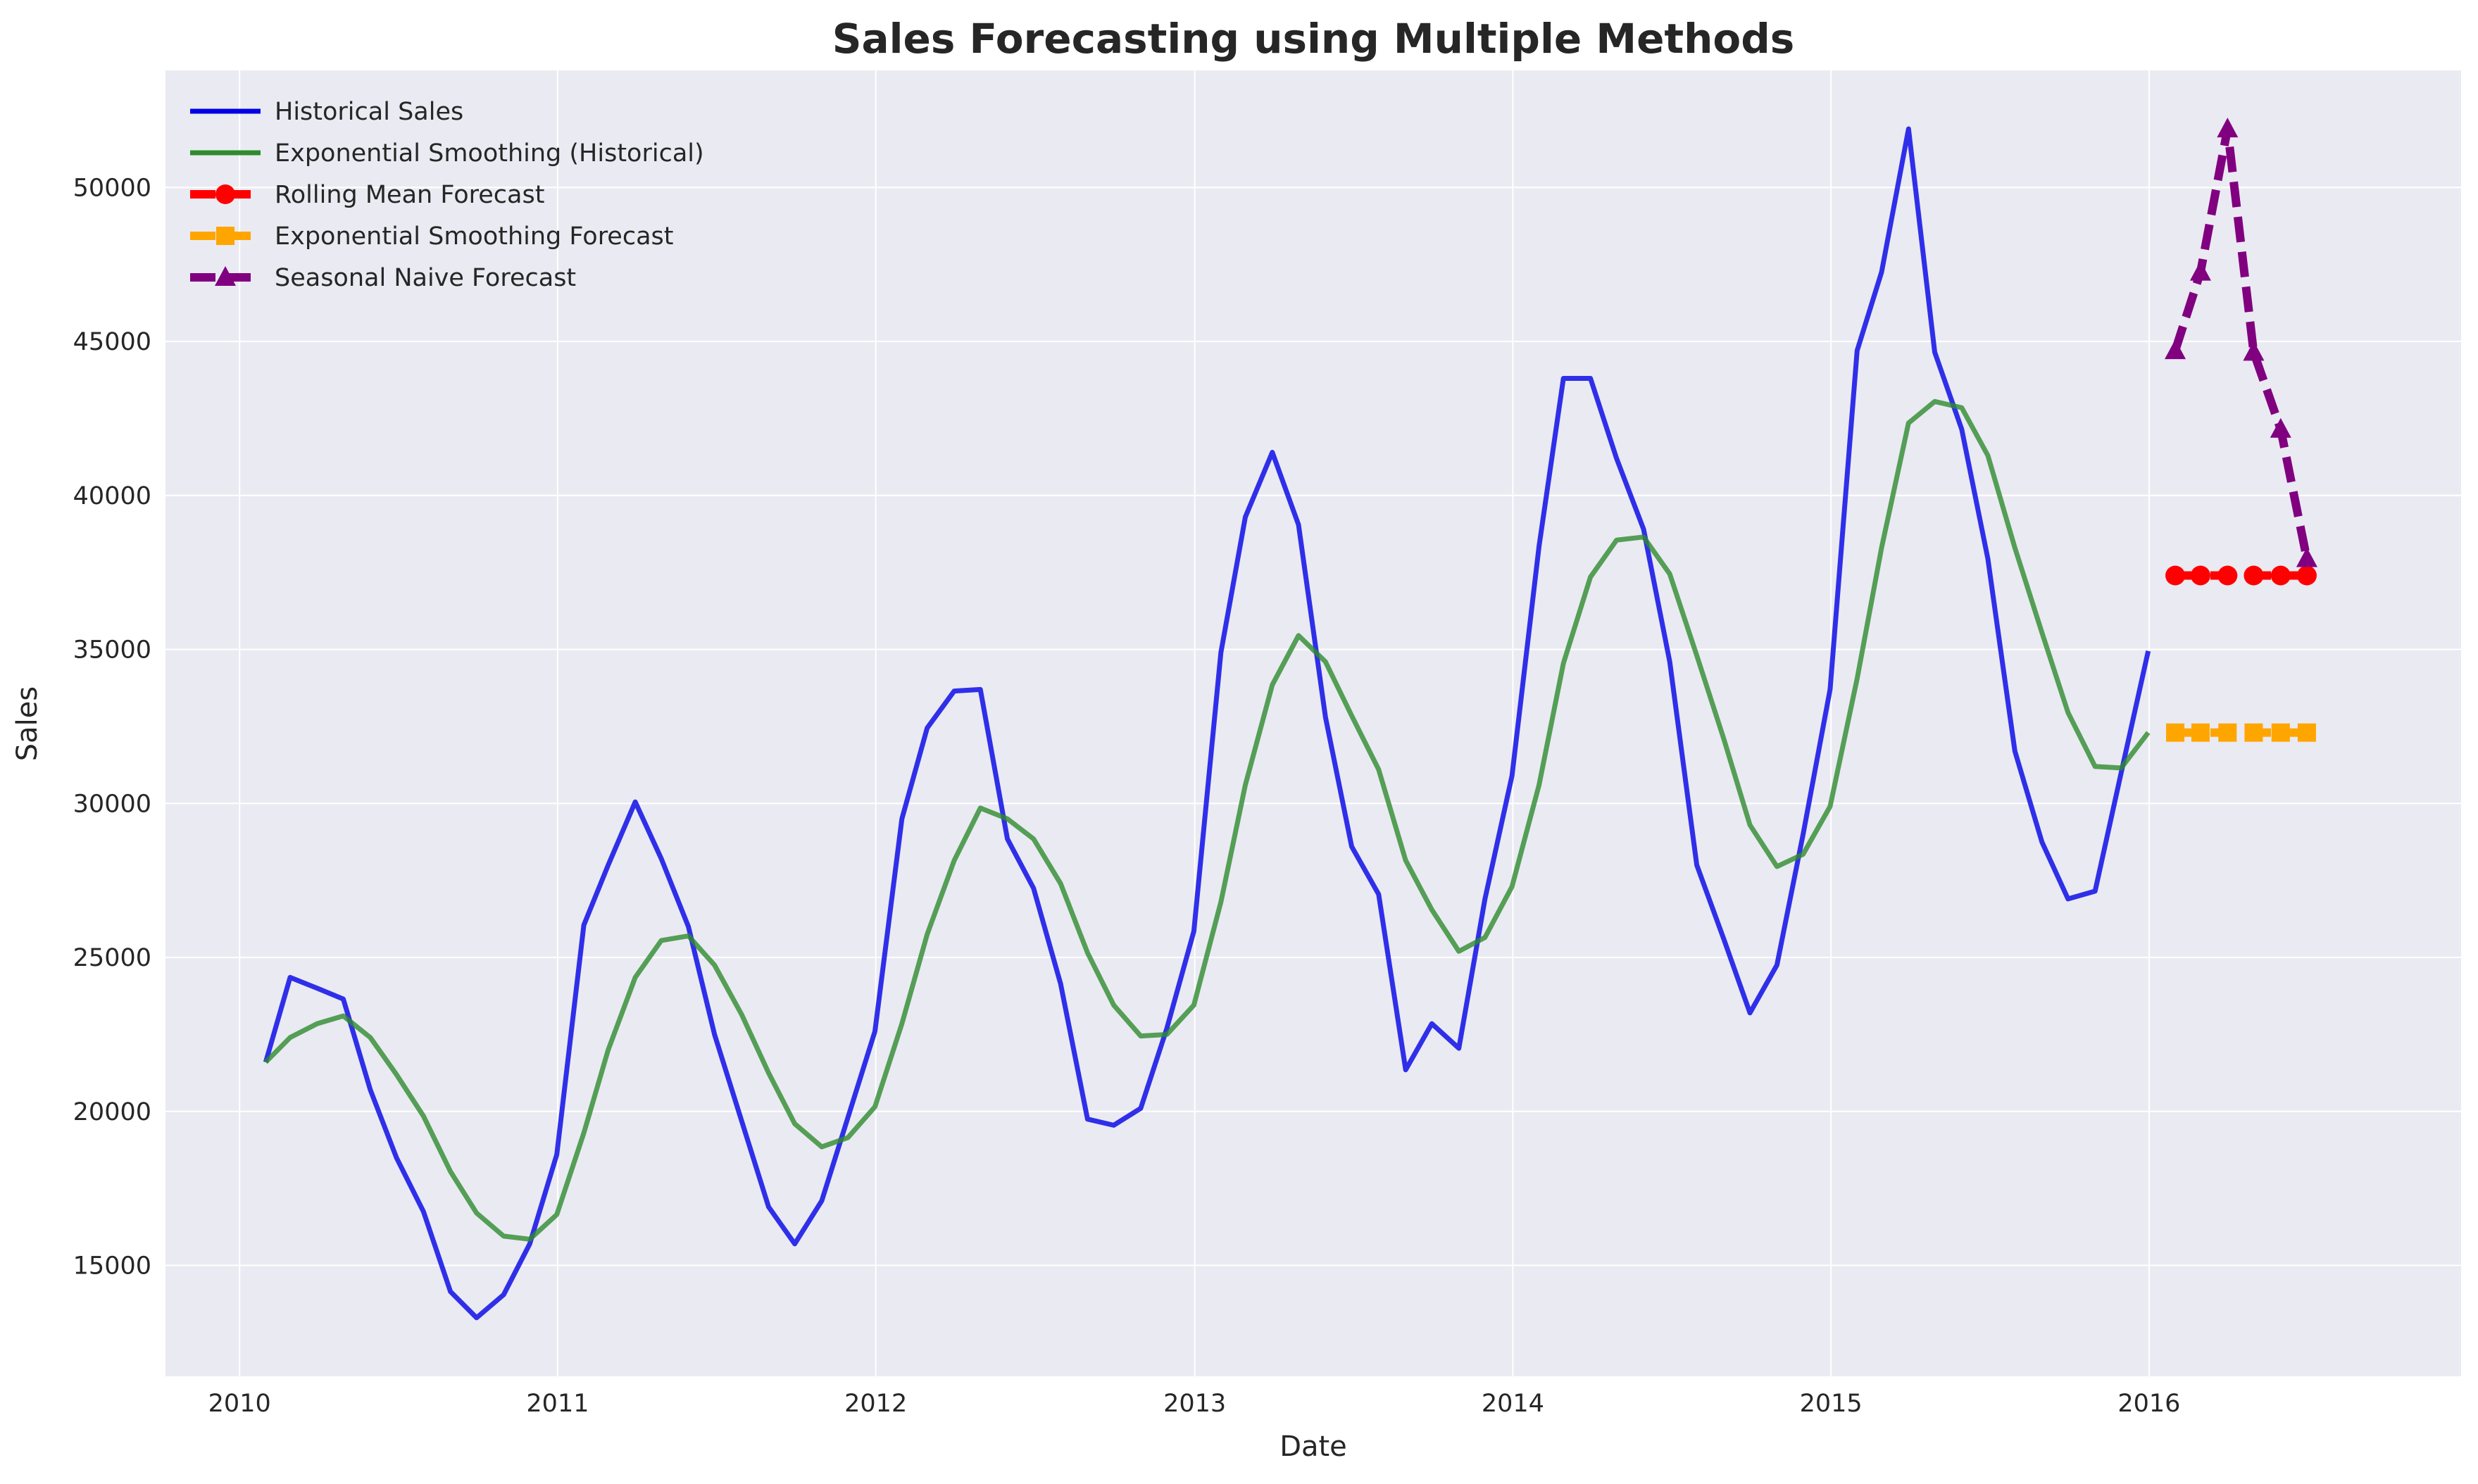 This screenshot has height=1484, width=2478. What do you see at coordinates (1313, 1446) in the screenshot?
I see `x-axis-label: Date` at bounding box center [1313, 1446].